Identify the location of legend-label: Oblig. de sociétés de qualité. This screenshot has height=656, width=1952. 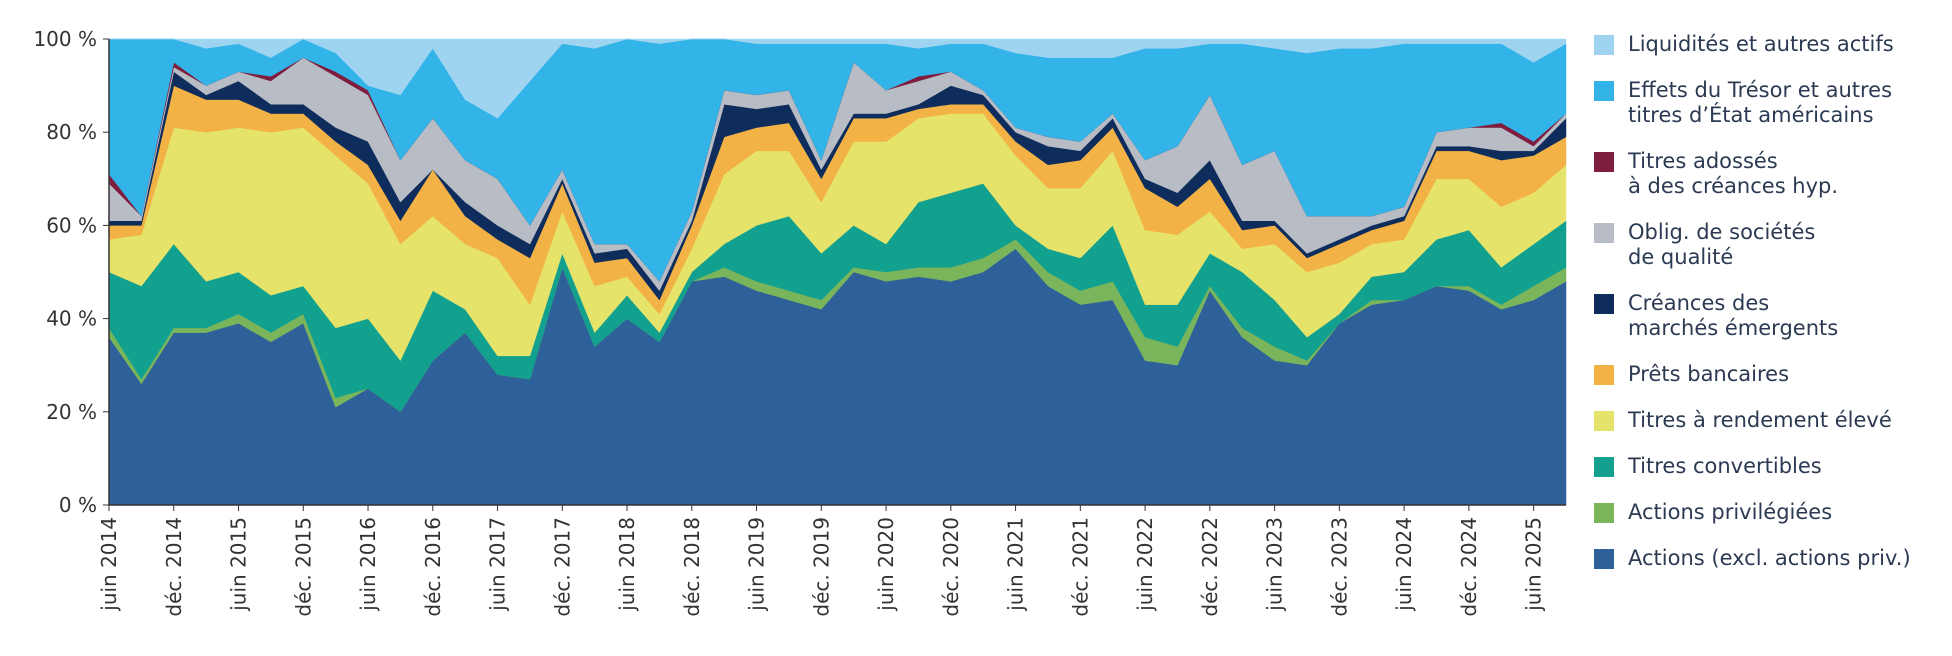
(1722, 244).